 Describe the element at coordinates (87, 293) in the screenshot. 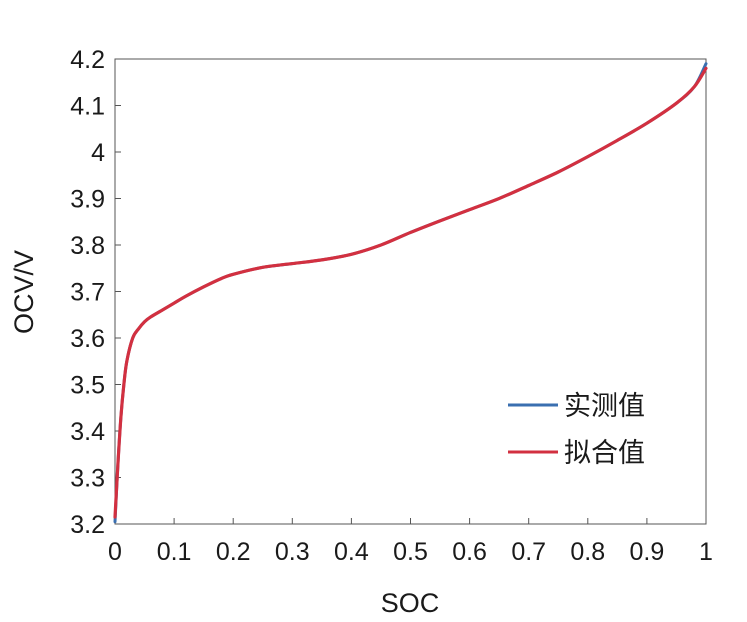

I see `y-tick-label: 3.7` at that location.